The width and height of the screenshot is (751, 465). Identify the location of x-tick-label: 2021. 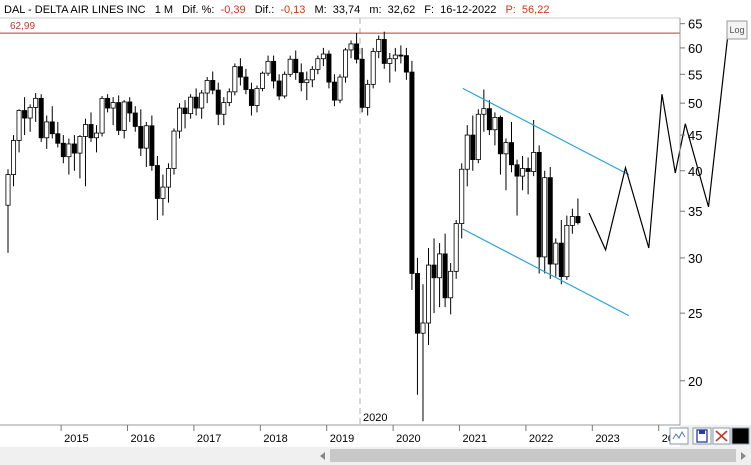
(475, 439).